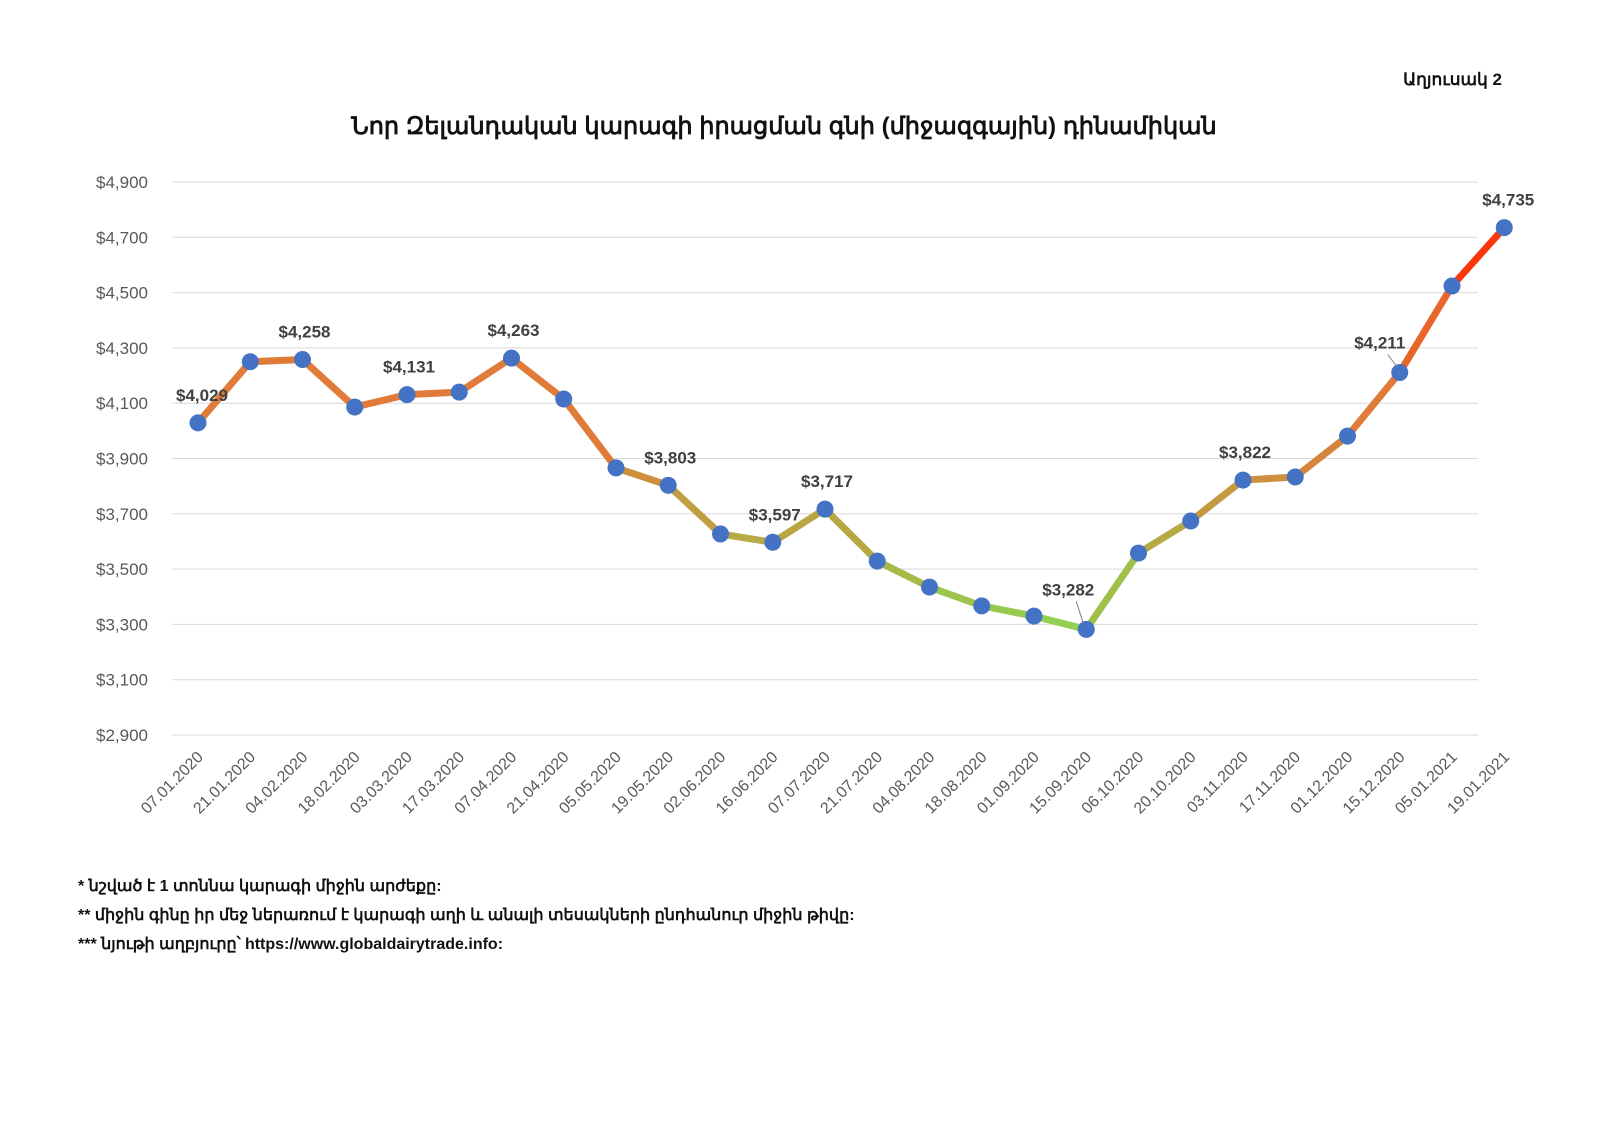 The width and height of the screenshot is (1600, 1132). Describe the element at coordinates (305, 332) in the screenshot. I see `data-label: $4,258` at that location.